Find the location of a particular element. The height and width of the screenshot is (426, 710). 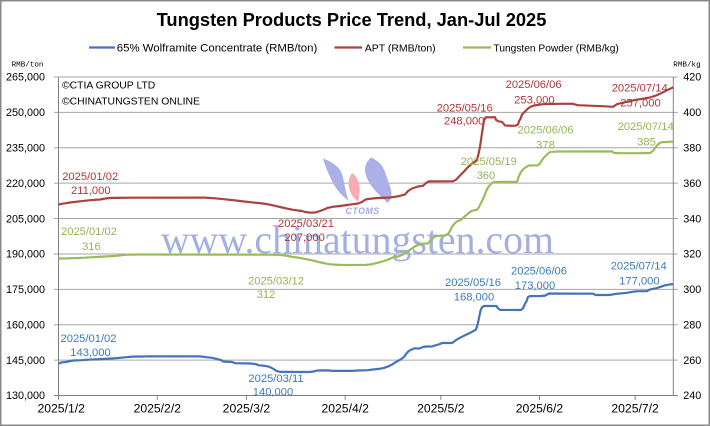

svg-text: 145,000 is located at coordinates (25, 361).